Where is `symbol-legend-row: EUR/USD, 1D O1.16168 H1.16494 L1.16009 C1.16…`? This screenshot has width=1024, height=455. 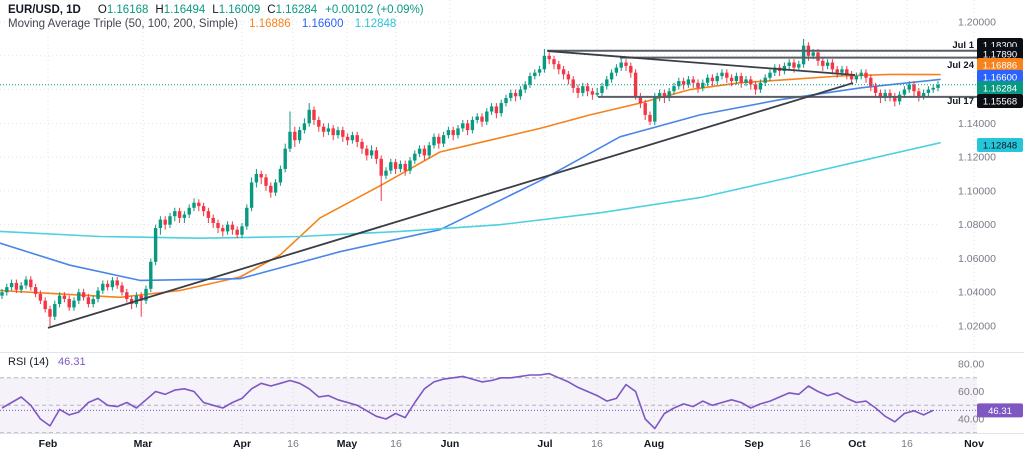 symbol-legend-row: EUR/USD, 1D O1.16168 H1.16494 L1.16009 C1.16… is located at coordinates (216, 10).